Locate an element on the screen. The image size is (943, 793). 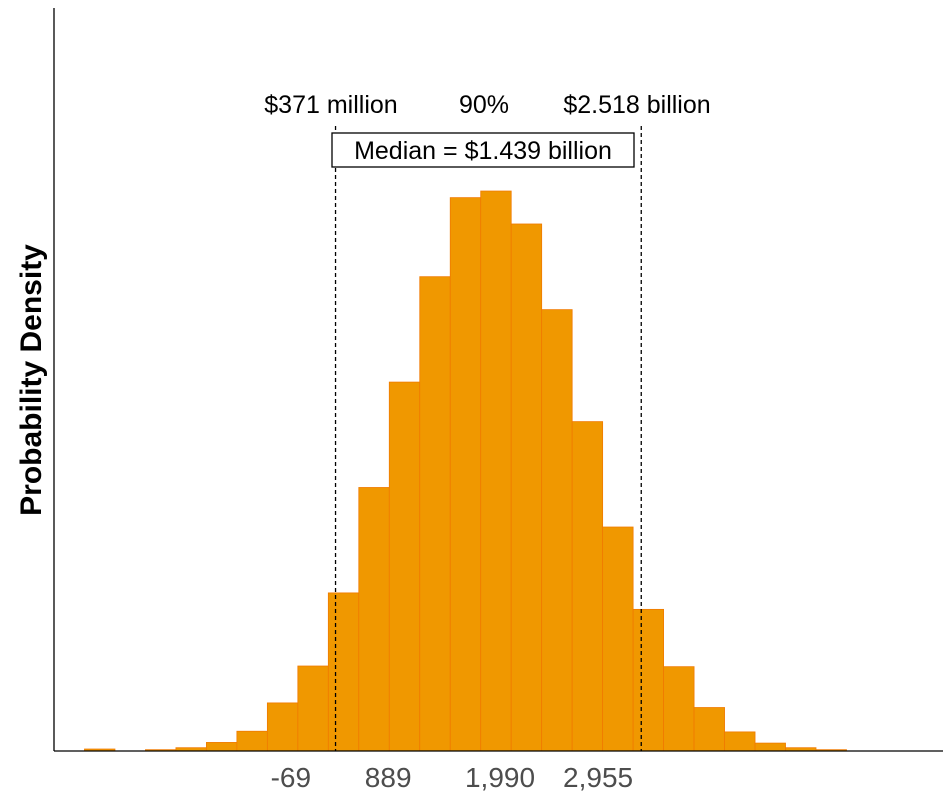
y-axis-label: Probability Density is located at coordinates (31, 380).